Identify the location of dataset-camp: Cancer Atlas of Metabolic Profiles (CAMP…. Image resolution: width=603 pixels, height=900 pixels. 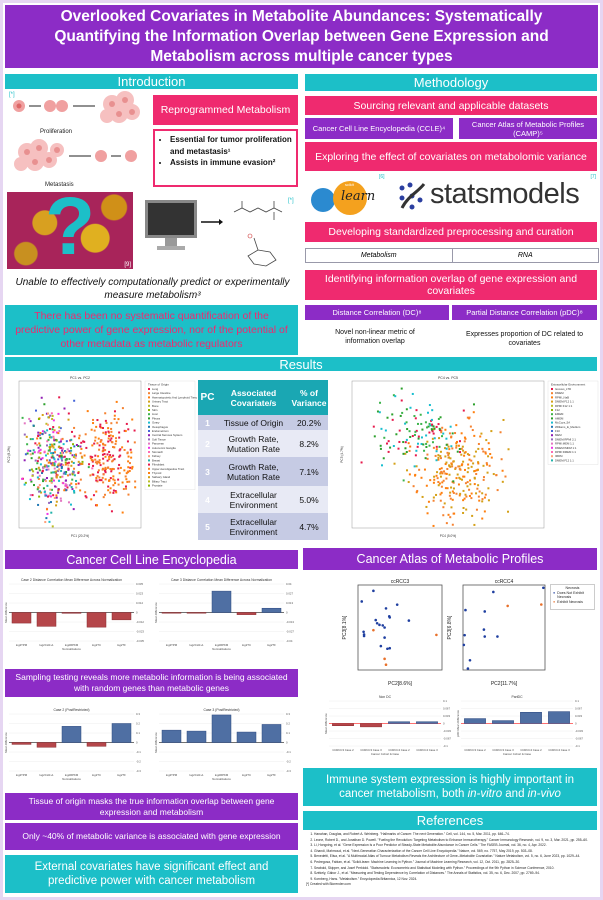
(528, 128).